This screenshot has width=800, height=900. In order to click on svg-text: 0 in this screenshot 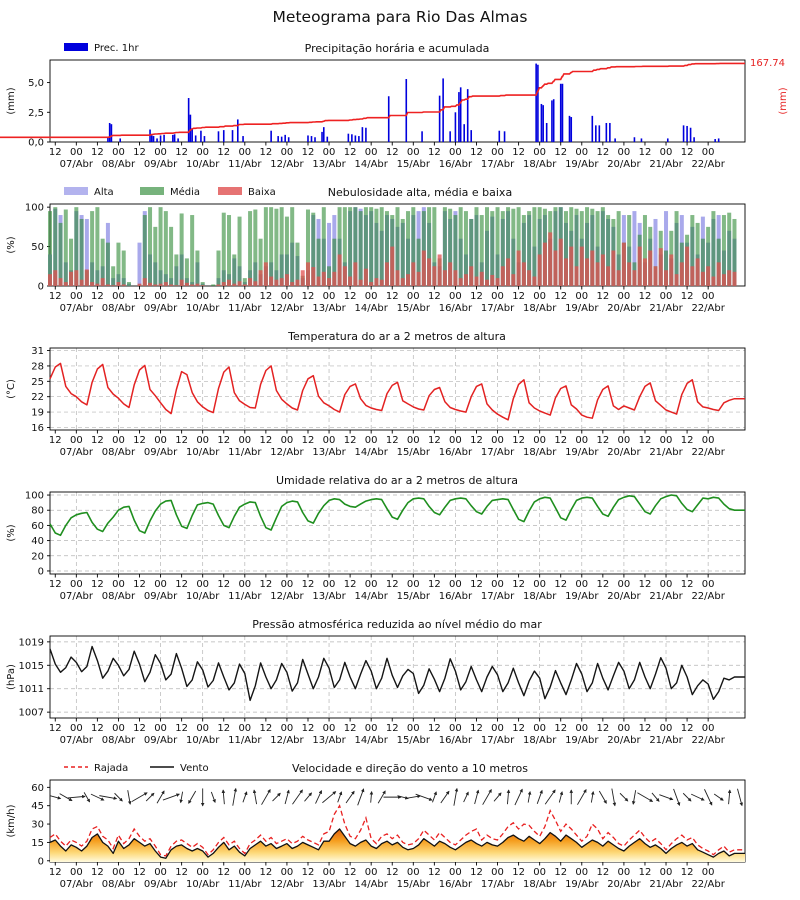, I will do `click(41, 571)`.